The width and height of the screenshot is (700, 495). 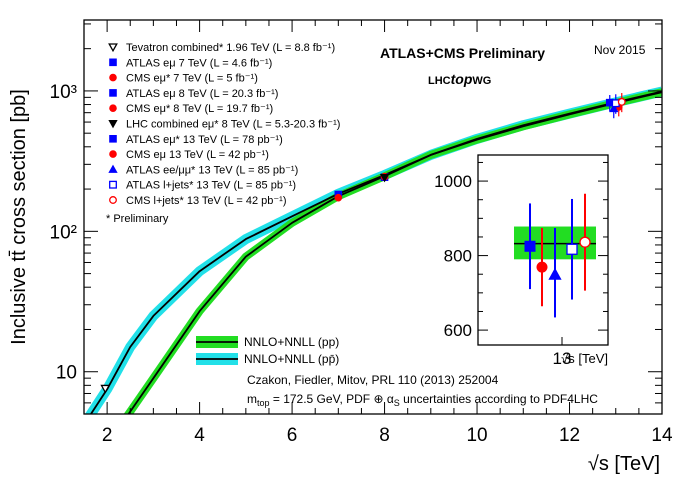 What do you see at coordinates (107, 435) in the screenshot?
I see `x-tick-label: 2` at bounding box center [107, 435].